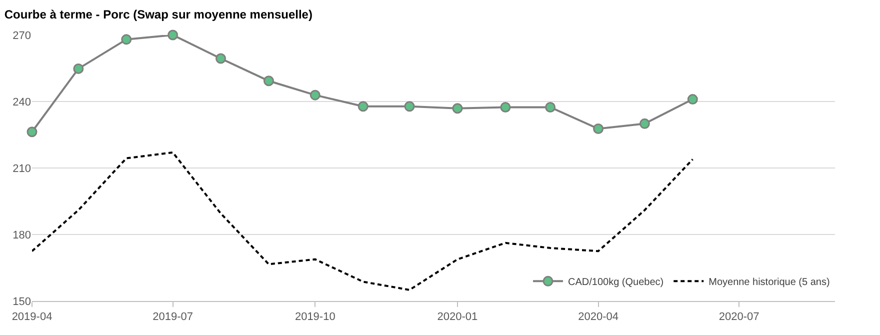  I want to click on x-tick-label: 2019-04, so click(32, 317).